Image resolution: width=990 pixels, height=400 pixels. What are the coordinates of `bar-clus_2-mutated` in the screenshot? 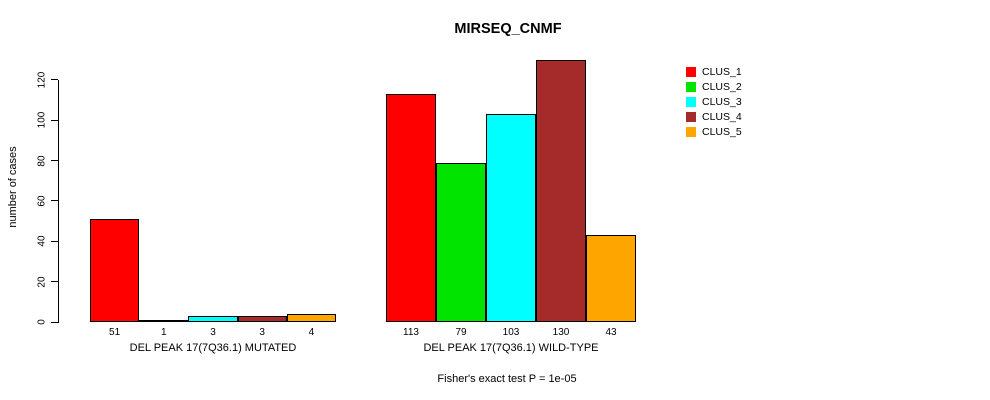 It's located at (164, 321).